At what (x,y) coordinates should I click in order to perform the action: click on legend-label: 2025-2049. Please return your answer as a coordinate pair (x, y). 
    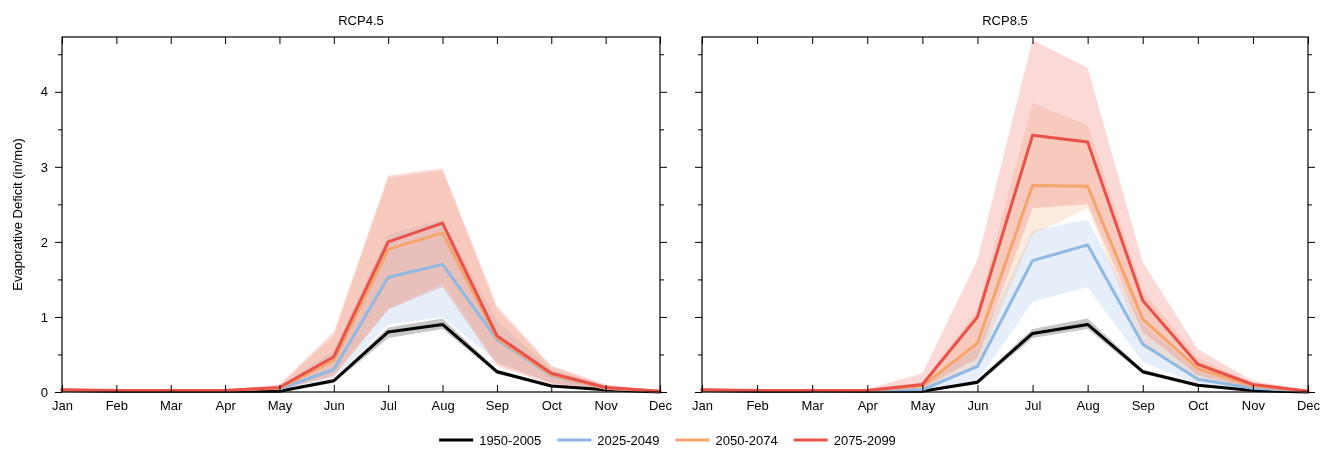
    Looking at the image, I should click on (628, 440).